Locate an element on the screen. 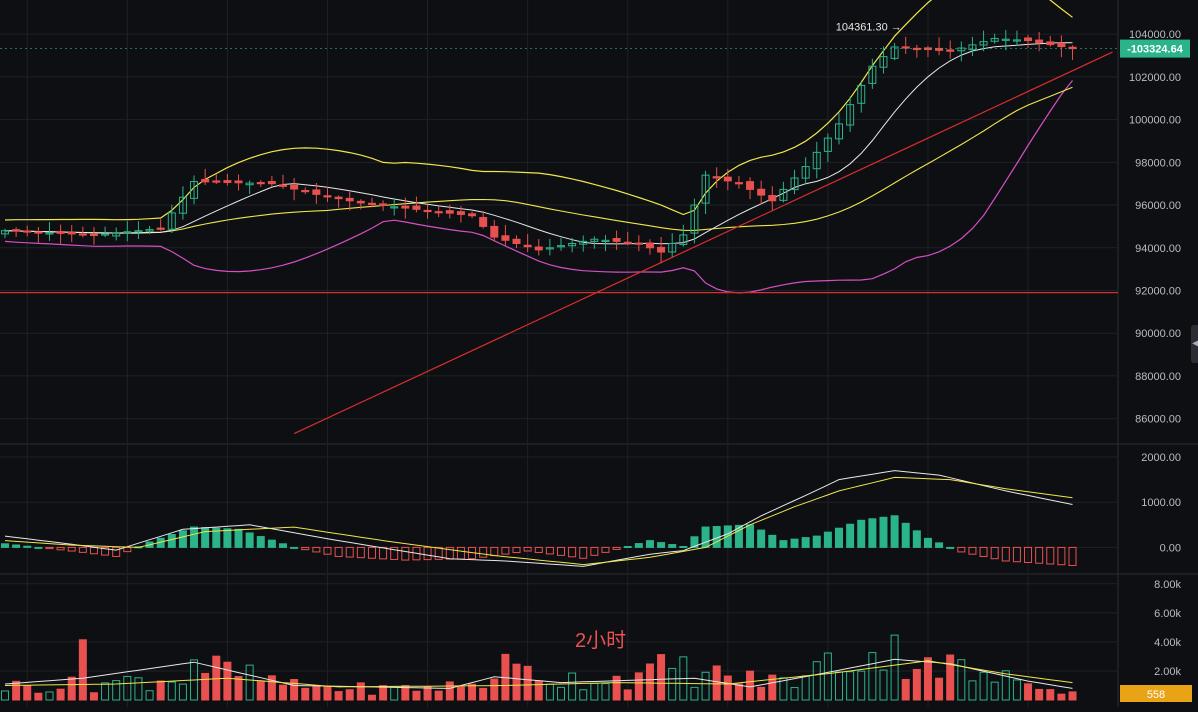  collapse-panel-handle: ◀ is located at coordinates (1194, 344).